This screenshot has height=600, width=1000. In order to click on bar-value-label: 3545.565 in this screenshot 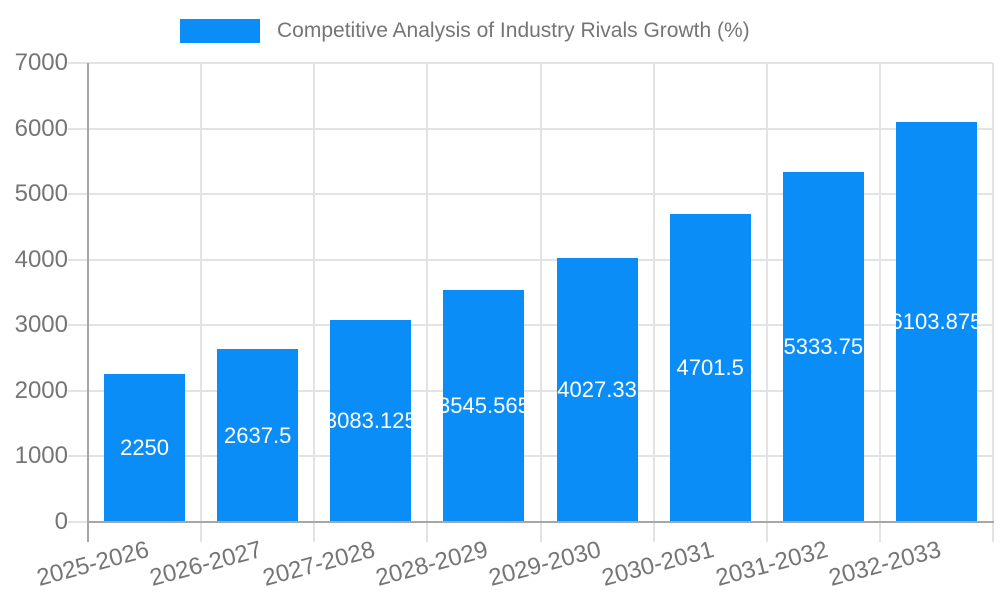, I will do `click(484, 405)`.